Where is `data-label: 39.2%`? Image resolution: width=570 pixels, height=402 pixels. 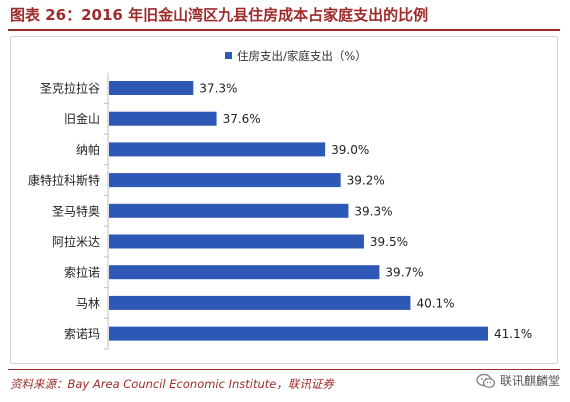 data-label: 39.2% is located at coordinates (366, 181).